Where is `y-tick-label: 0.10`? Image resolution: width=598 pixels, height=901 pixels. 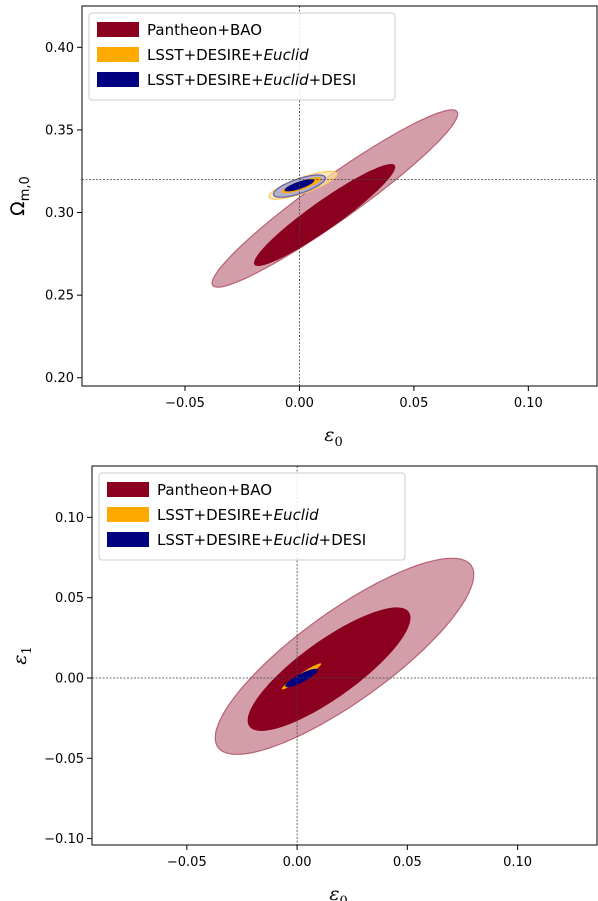
y-tick-label: 0.10 is located at coordinates (69, 518).